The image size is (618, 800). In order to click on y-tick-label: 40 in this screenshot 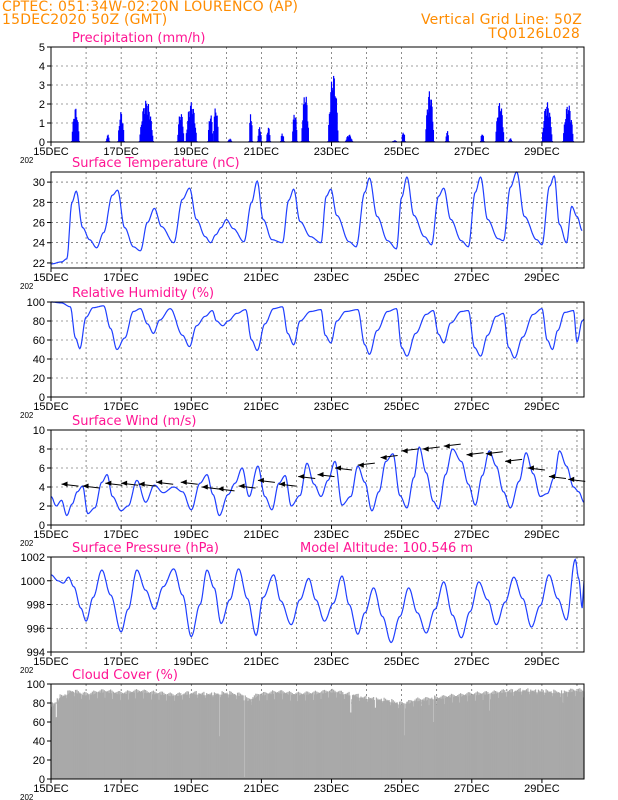, I will do `click(39, 742)`.